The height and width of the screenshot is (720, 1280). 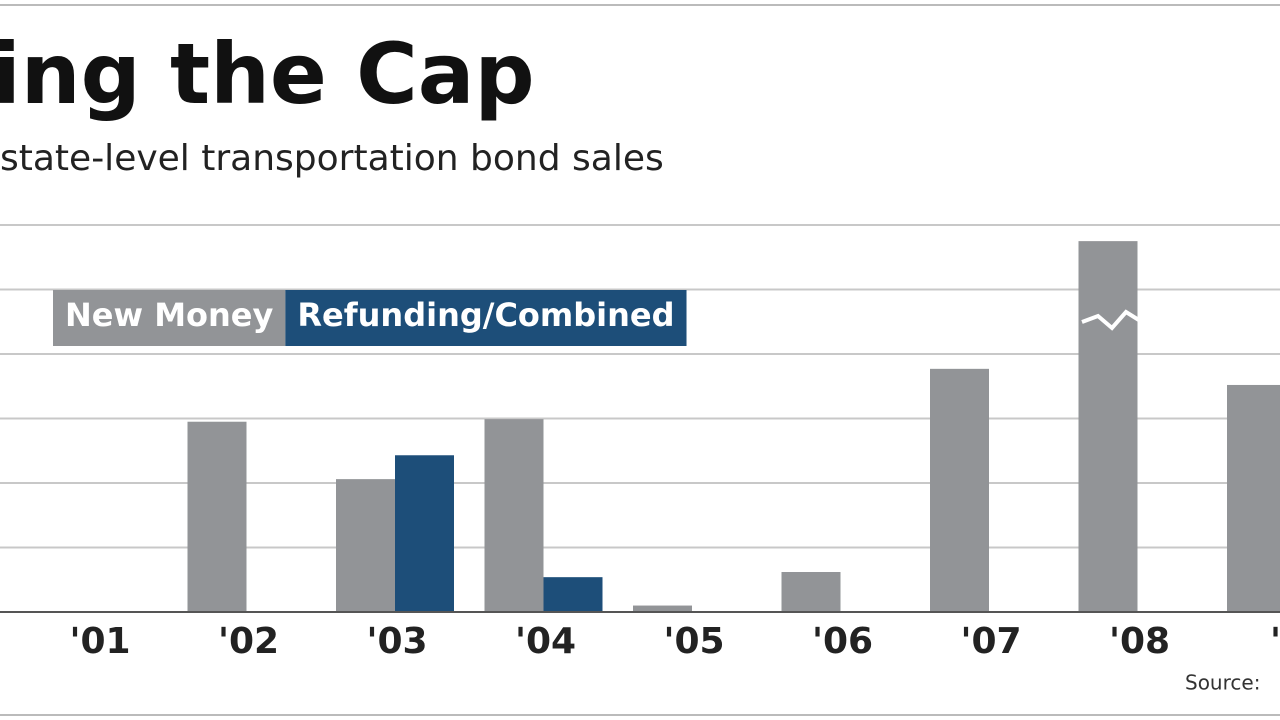 What do you see at coordinates (1222, 683) in the screenshot?
I see `source: Source:` at bounding box center [1222, 683].